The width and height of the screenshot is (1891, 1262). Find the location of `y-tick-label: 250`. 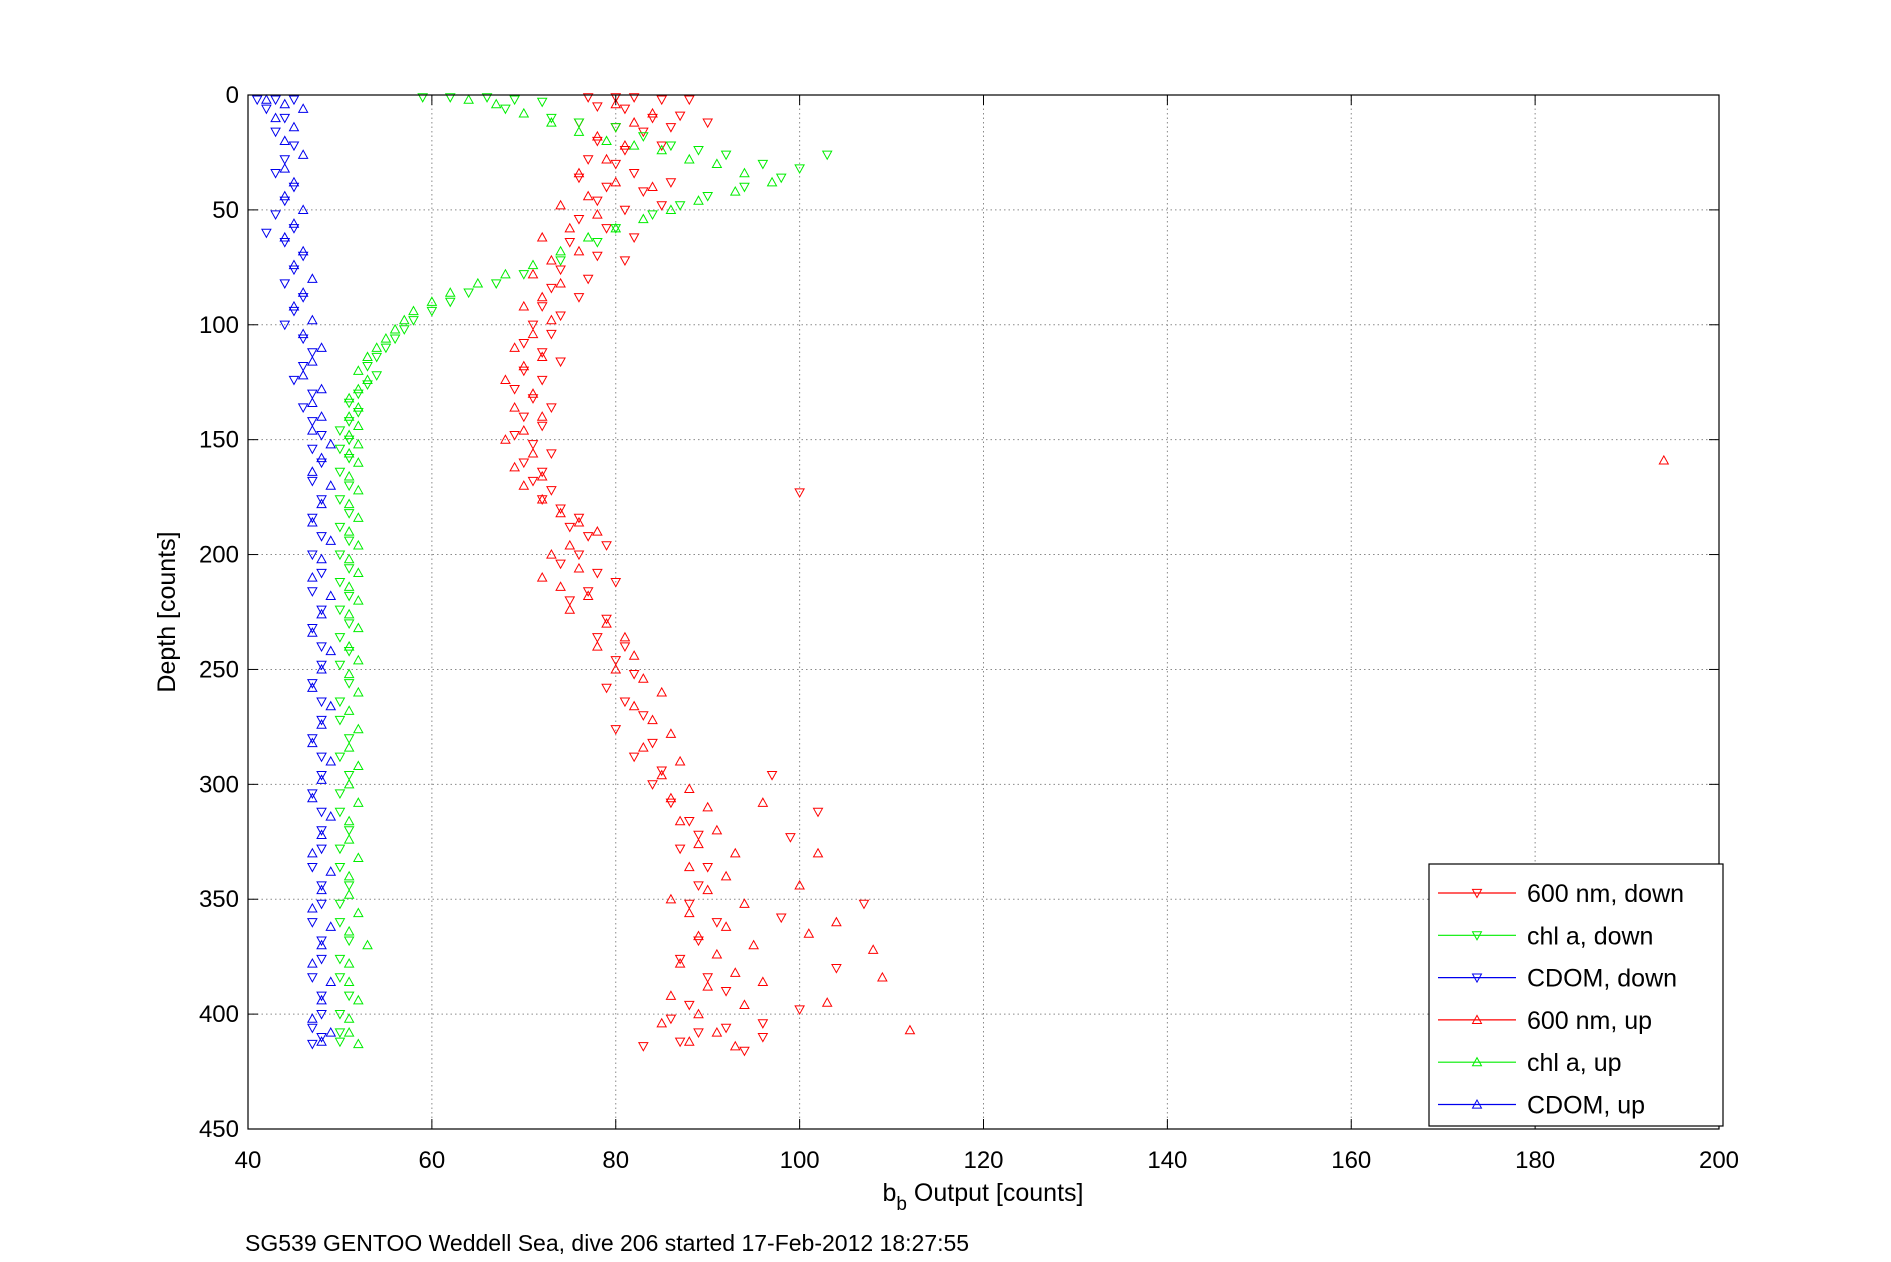

y-tick-label: 250 is located at coordinates (219, 669).